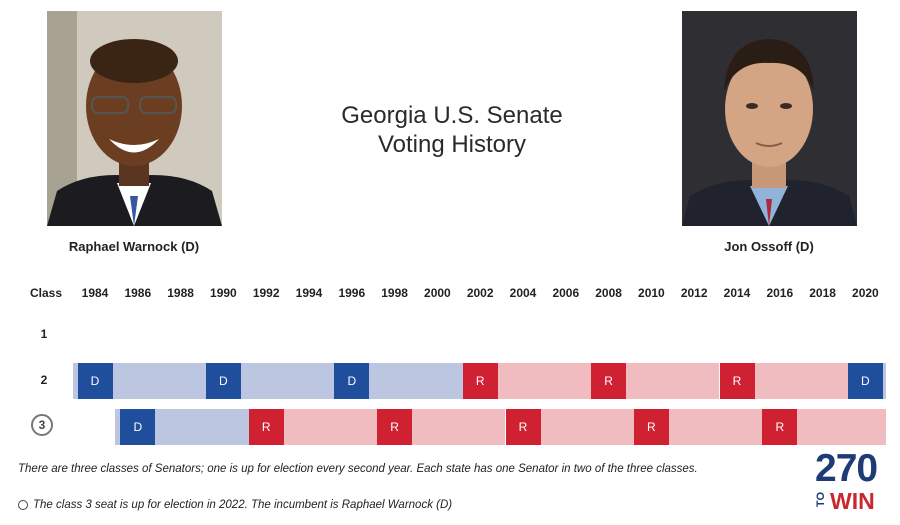 The height and width of the screenshot is (525, 900). I want to click on candidate-name-warnock: Raphael Warnock (D), so click(134, 246).